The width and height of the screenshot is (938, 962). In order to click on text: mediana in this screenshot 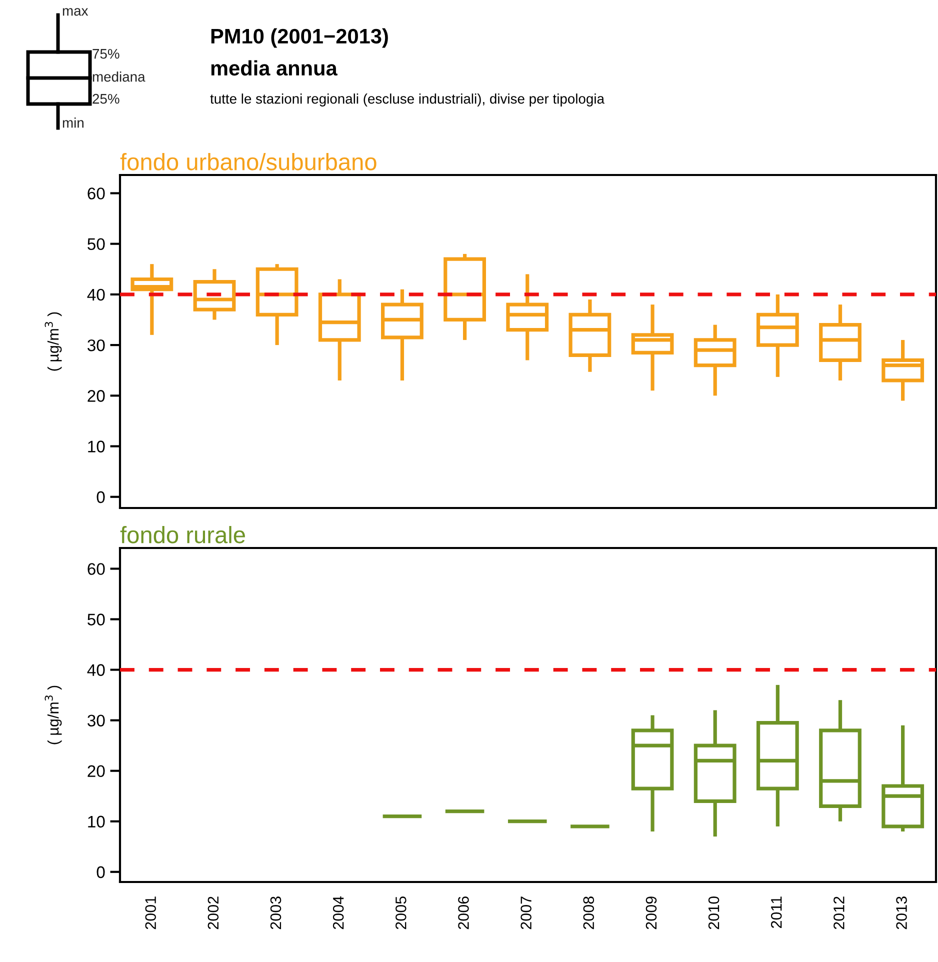, I will do `click(119, 77)`.